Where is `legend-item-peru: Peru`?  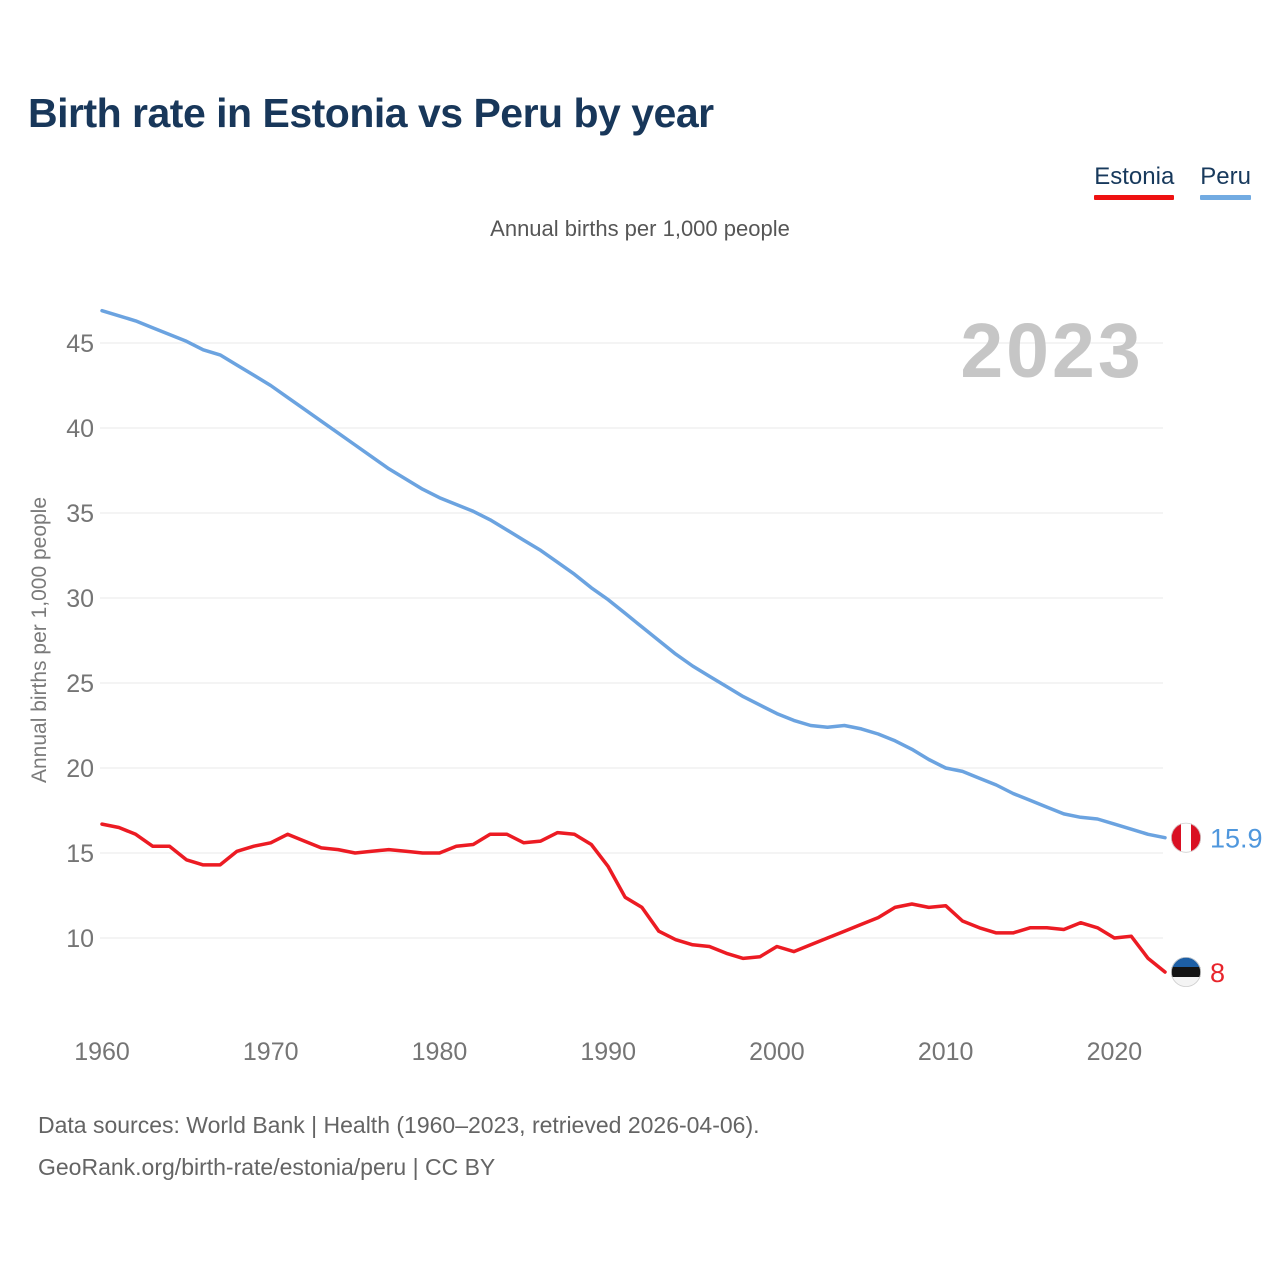 legend-item-peru: Peru is located at coordinates (1225, 181).